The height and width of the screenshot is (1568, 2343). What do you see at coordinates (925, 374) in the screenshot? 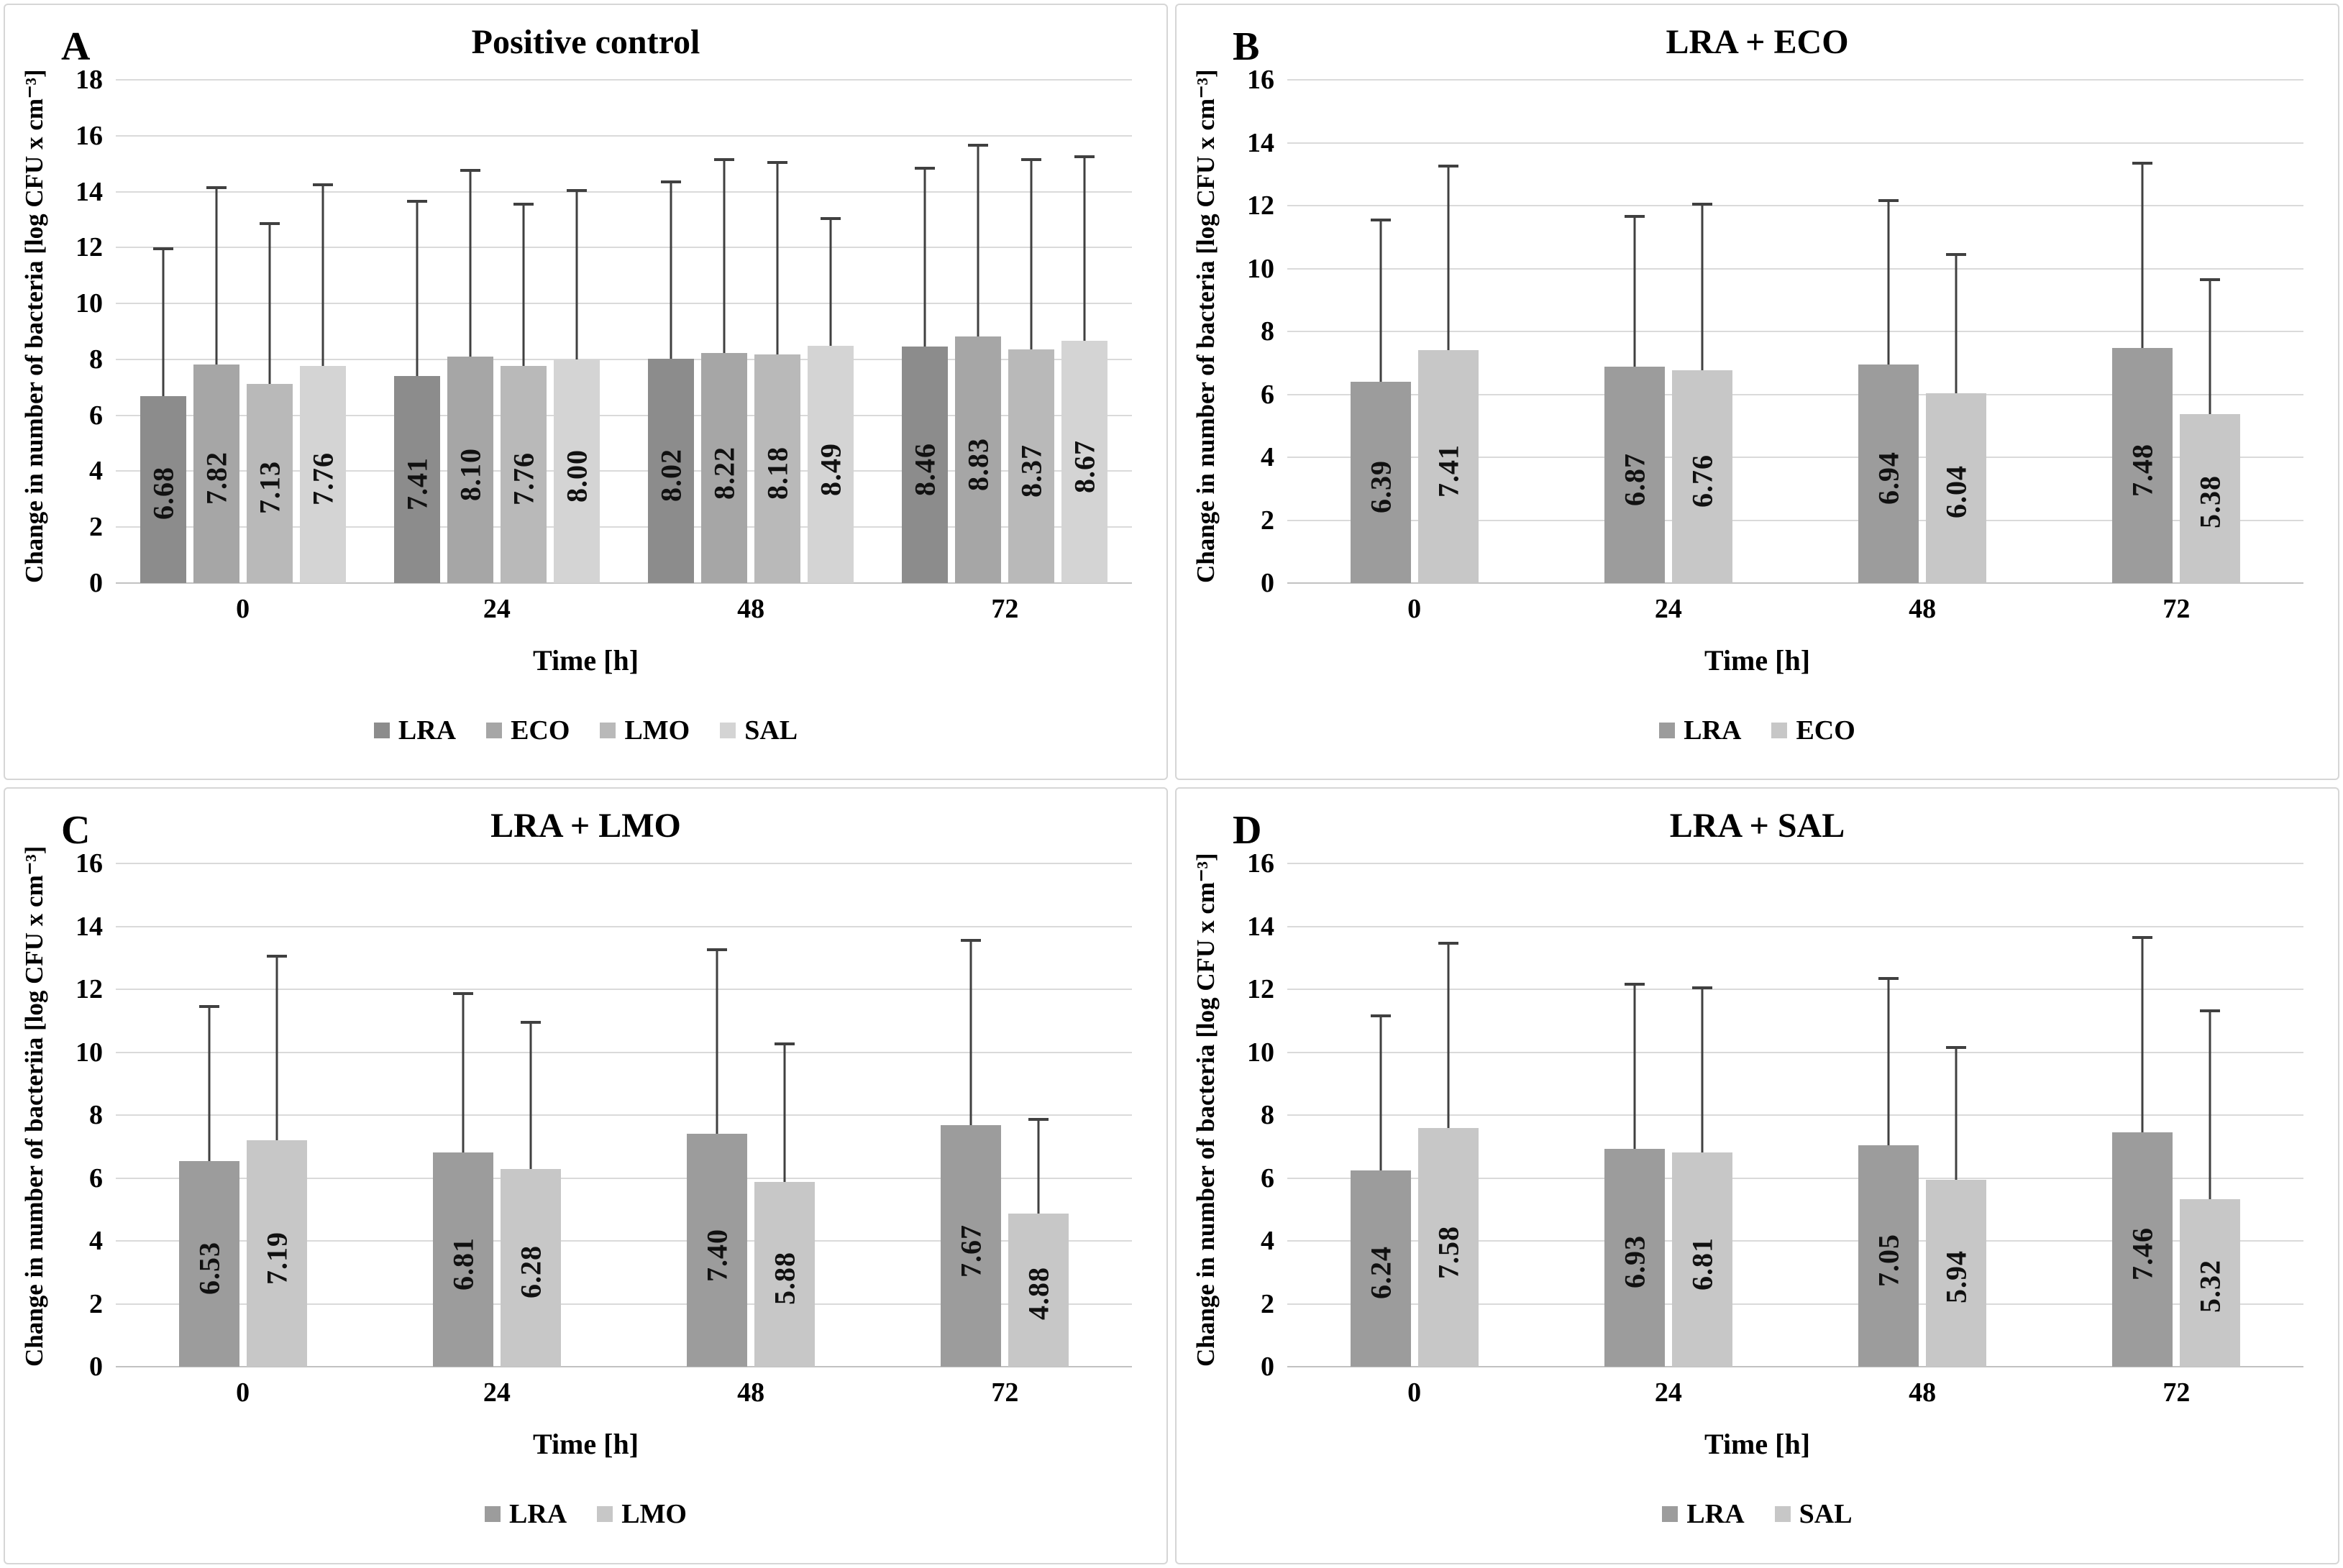
I see `bar: 8.46` at bounding box center [925, 374].